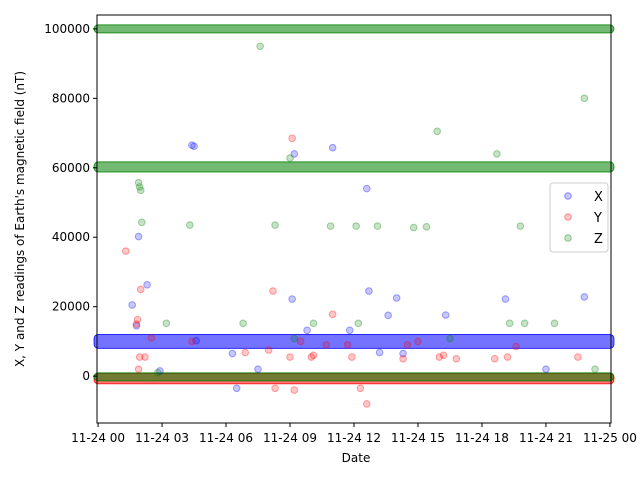 Image resolution: width=640 pixels, height=480 pixels. I want to click on y-tick-label: 20000, so click(71, 307).